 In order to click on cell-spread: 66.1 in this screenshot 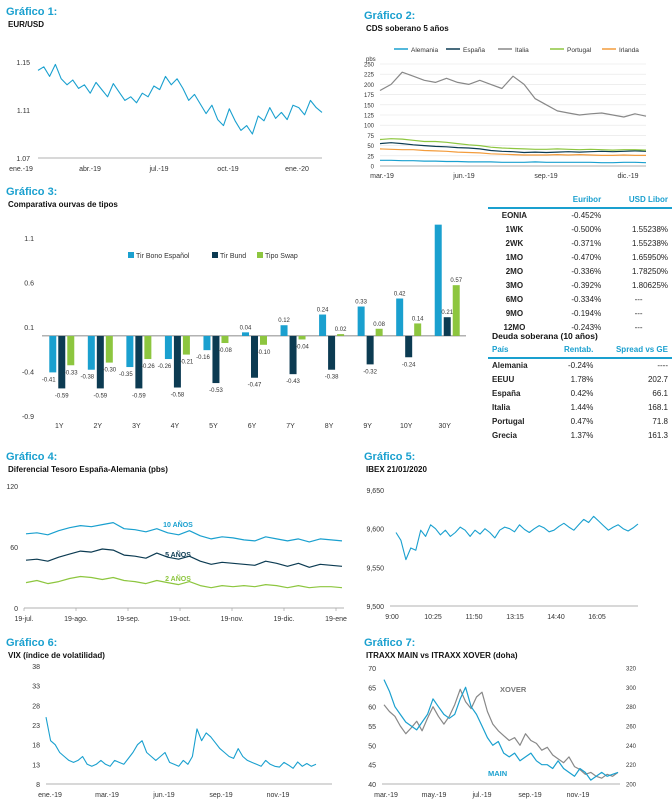, I will do `click(660, 393)`.